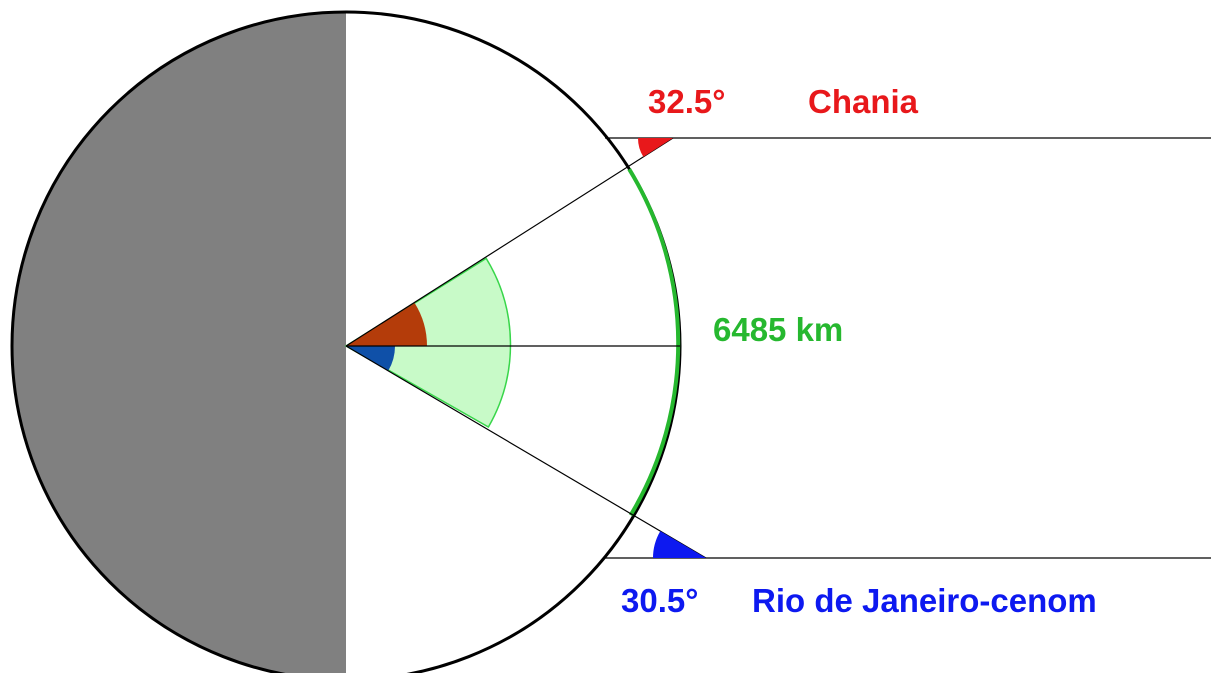  I want to click on central-angle-sector, so click(428, 343).